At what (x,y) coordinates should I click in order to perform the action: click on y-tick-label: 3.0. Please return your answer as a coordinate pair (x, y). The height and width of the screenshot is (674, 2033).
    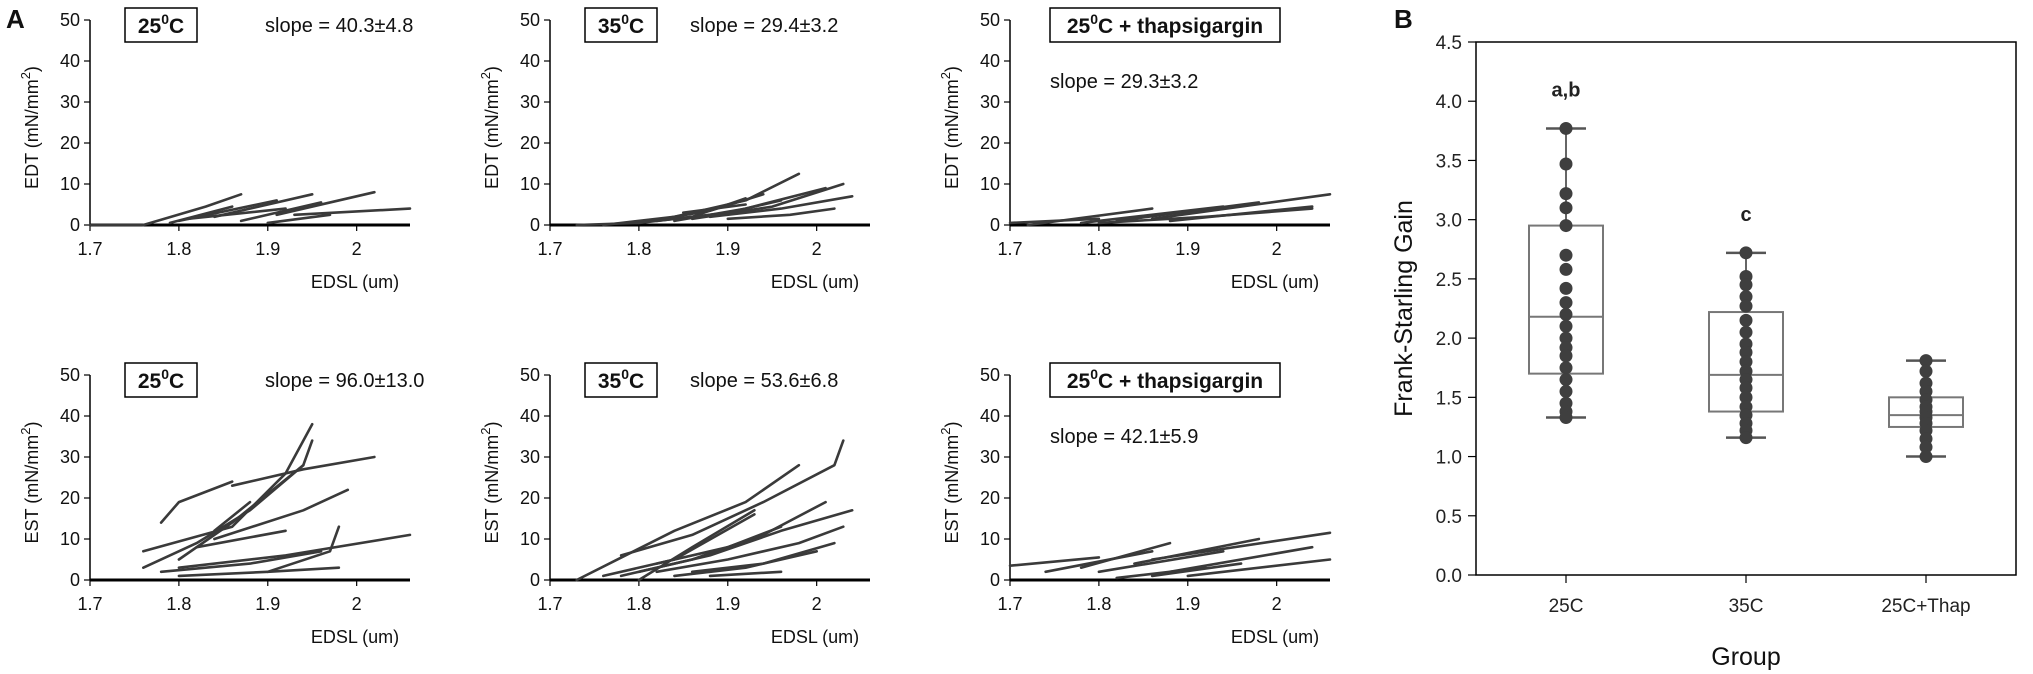
    Looking at the image, I should click on (1449, 221).